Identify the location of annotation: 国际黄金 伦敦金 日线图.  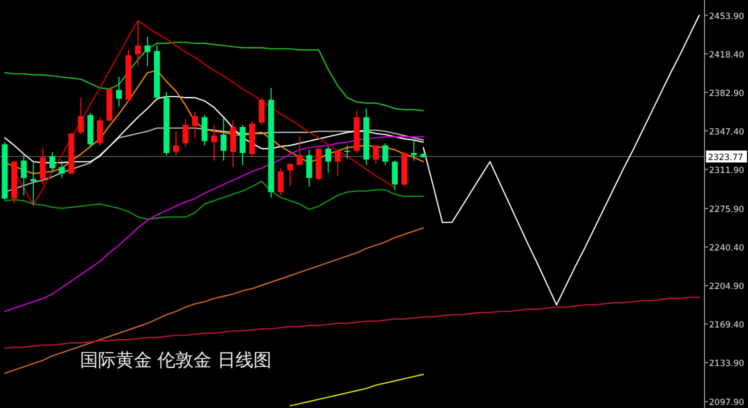
(176, 360).